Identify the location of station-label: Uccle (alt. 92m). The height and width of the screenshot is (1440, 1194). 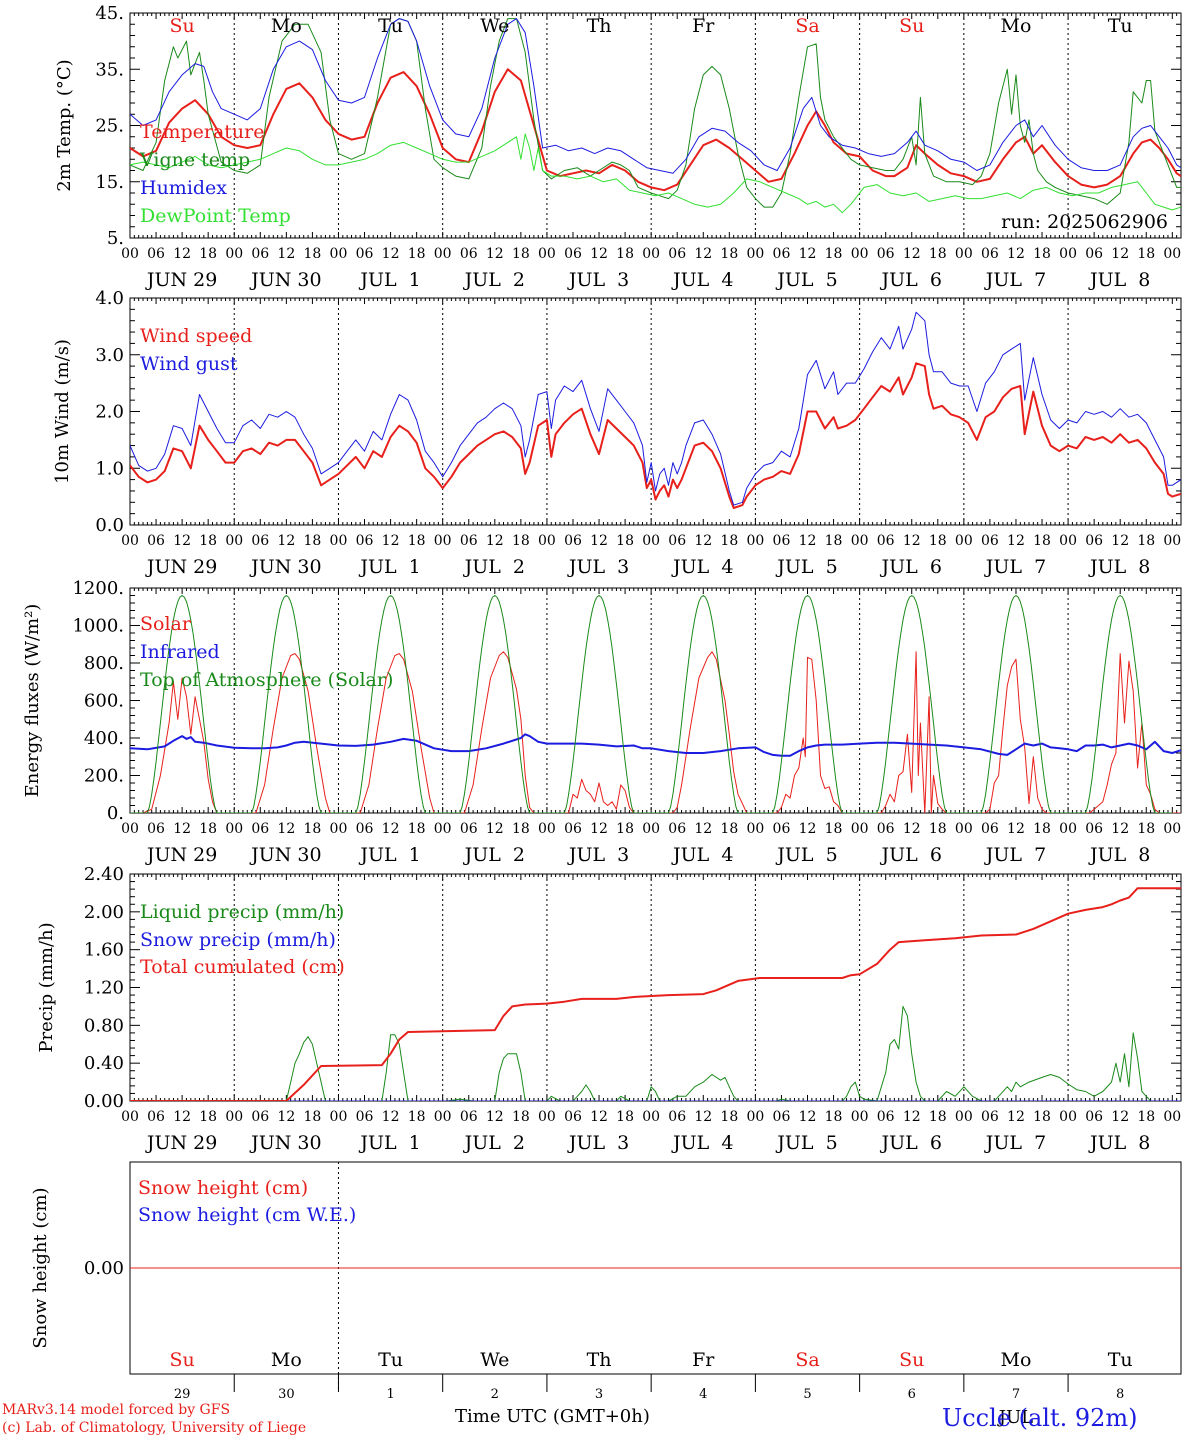
(1040, 1418).